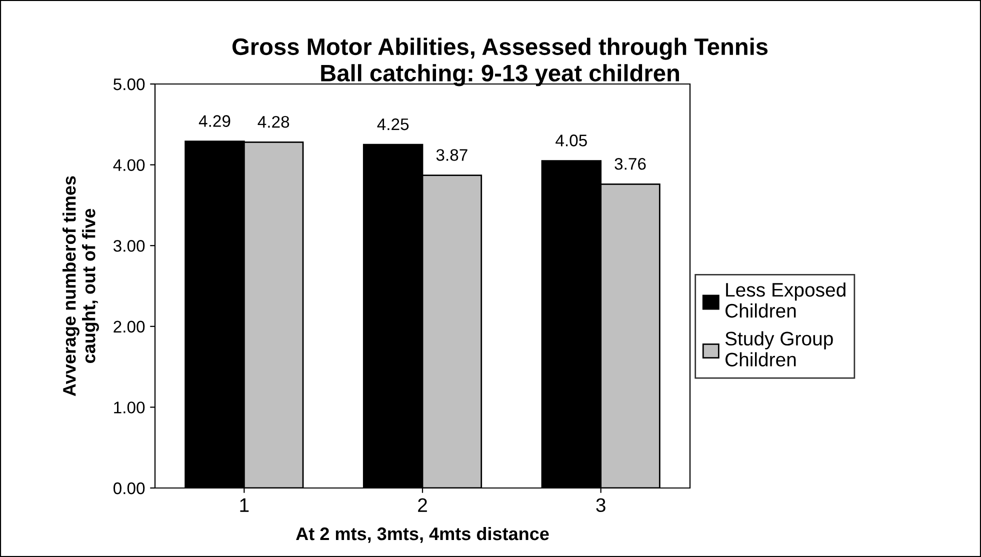  Describe the element at coordinates (274, 122) in the screenshot. I see `data-label: 4.28` at that location.